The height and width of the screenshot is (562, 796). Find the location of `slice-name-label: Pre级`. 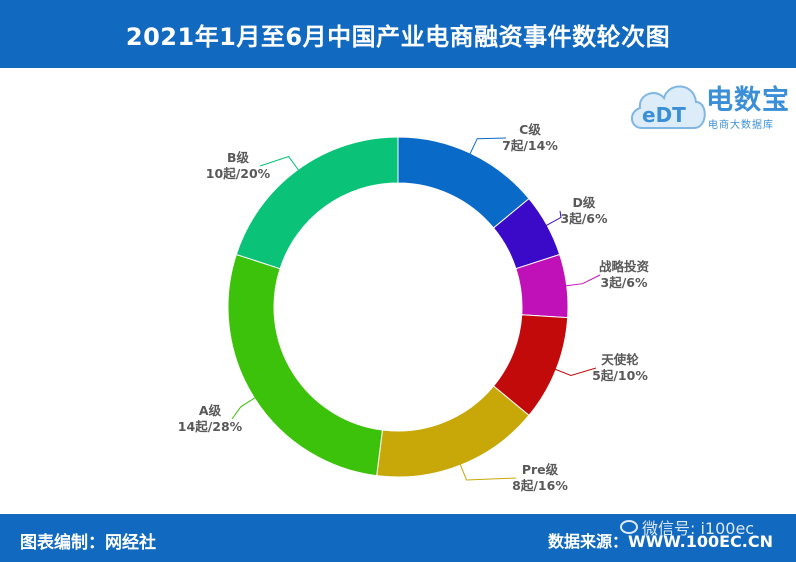

slice-name-label: Pre级 is located at coordinates (540, 469).